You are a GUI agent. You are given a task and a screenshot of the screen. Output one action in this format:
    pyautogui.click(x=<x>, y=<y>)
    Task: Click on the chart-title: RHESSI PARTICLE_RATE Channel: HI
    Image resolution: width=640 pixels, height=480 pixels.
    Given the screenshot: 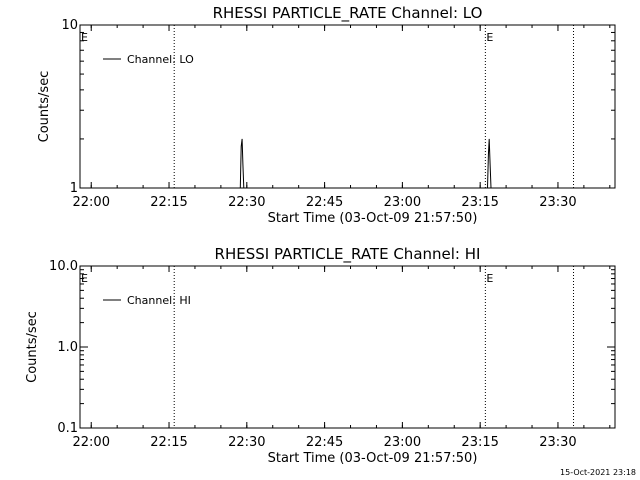 What is the action you would take?
    pyautogui.click(x=348, y=254)
    